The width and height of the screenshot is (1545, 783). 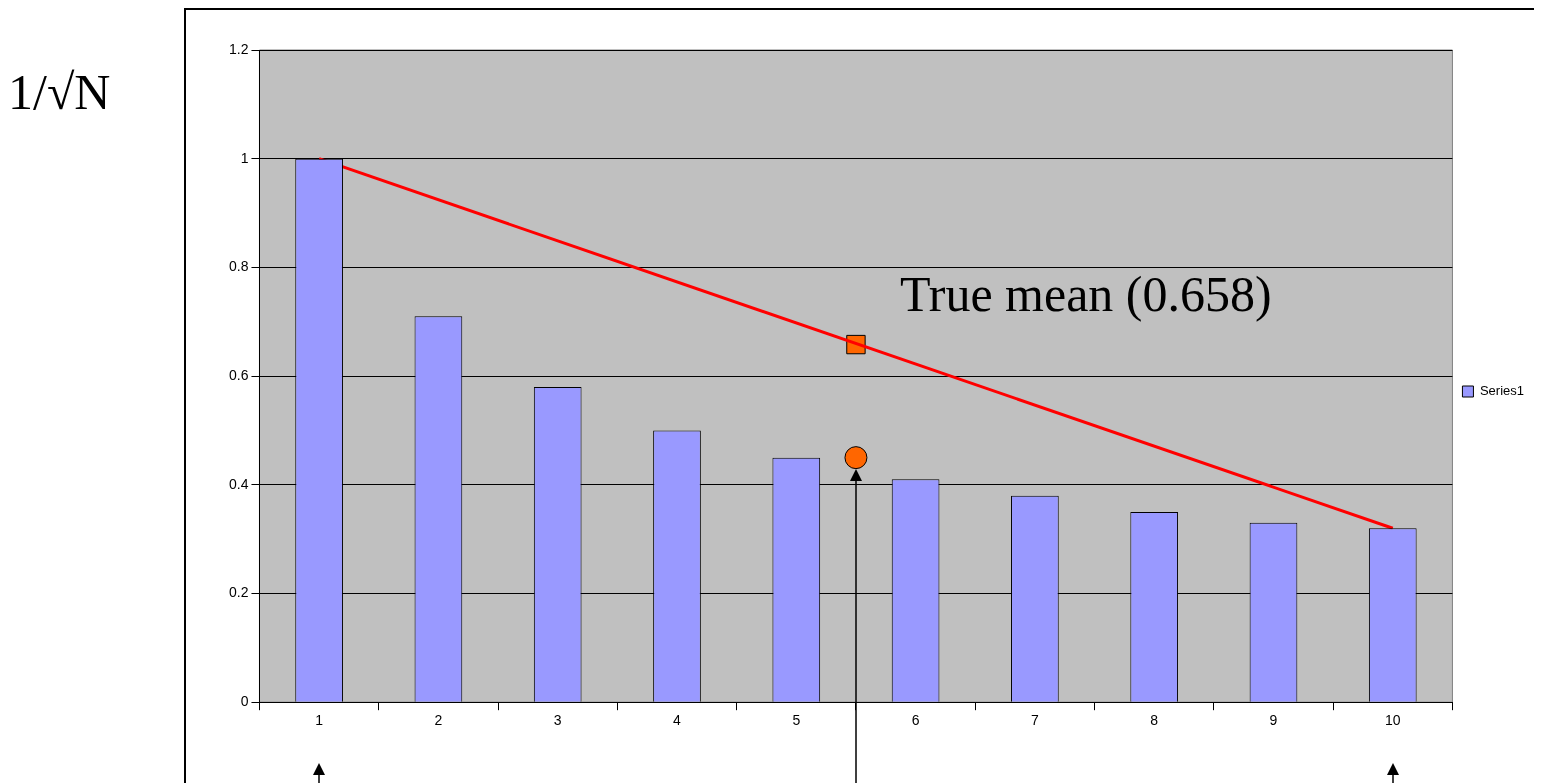 What do you see at coordinates (238, 483) in the screenshot?
I see `y-tick-label: 0.4` at bounding box center [238, 483].